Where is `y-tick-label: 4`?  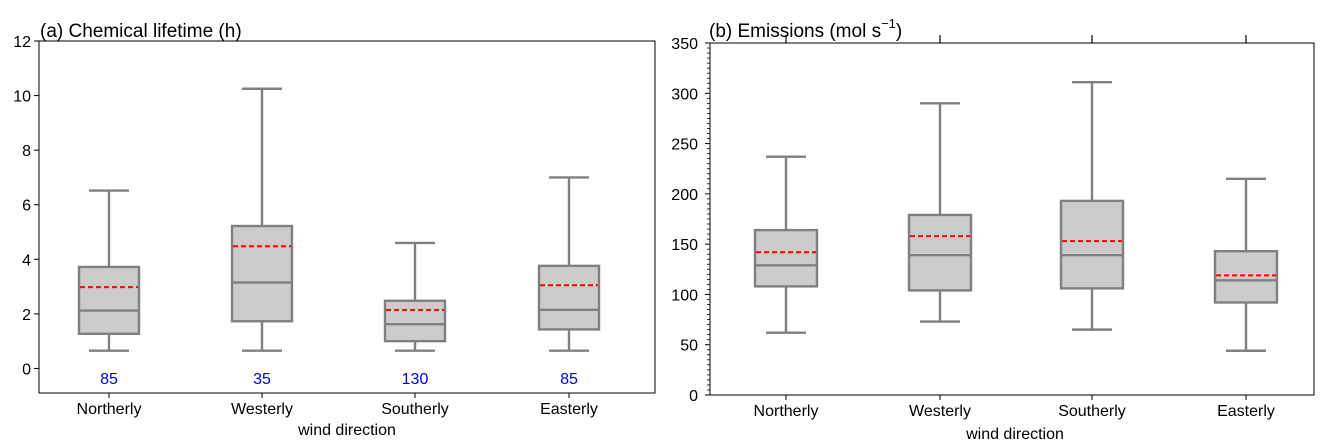
y-tick-label: 4 is located at coordinates (26, 260).